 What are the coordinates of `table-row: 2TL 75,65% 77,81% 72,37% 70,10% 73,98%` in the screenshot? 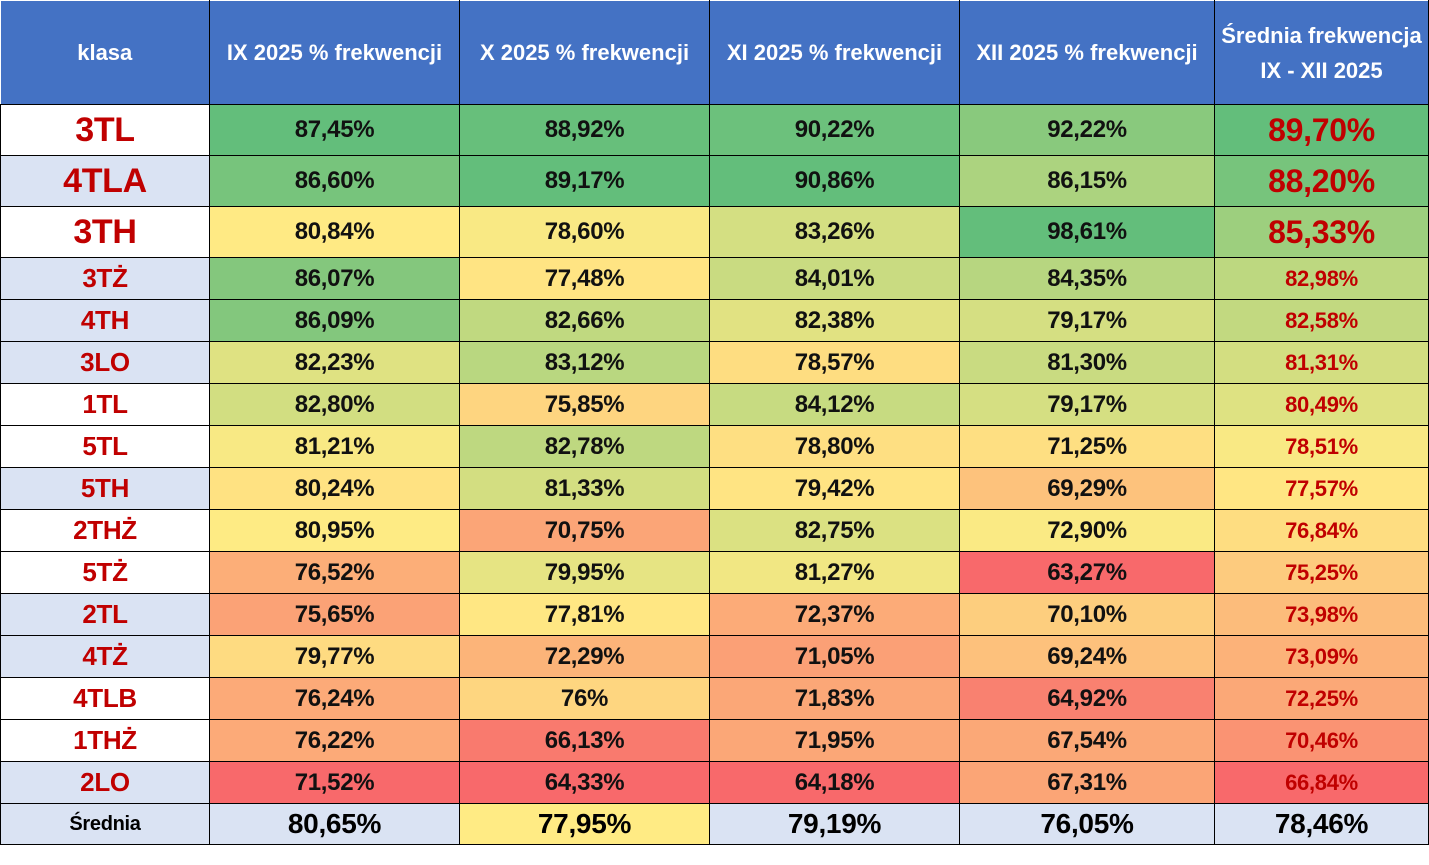 It's located at (714, 614).